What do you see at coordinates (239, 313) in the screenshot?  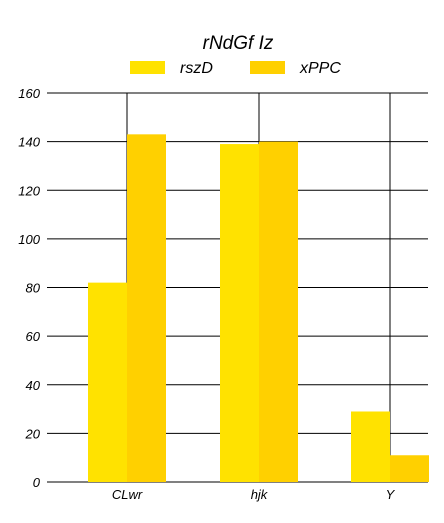 I see `bar-rszD-hjk` at bounding box center [239, 313].